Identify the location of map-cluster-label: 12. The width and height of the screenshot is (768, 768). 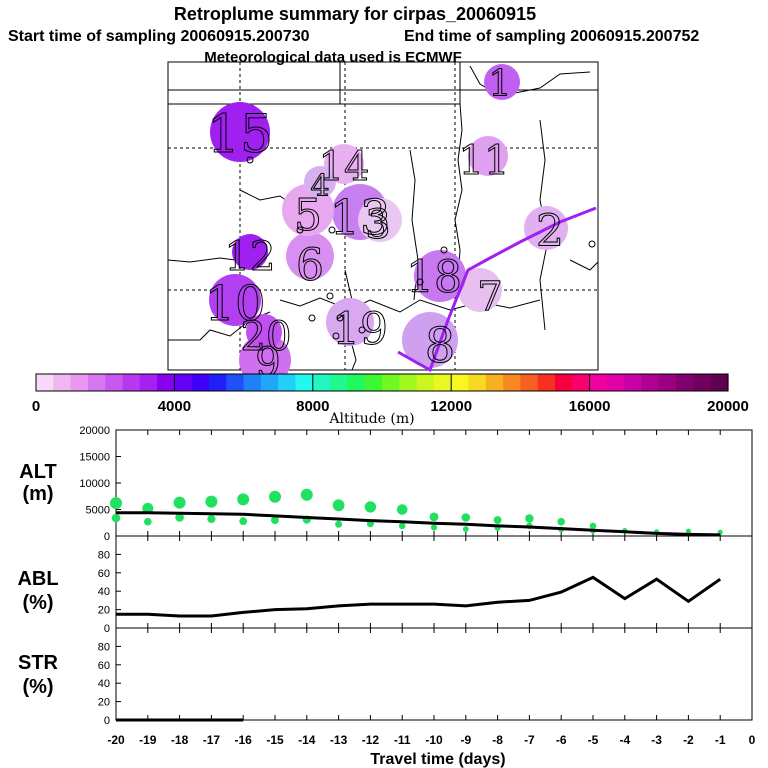
(250, 257).